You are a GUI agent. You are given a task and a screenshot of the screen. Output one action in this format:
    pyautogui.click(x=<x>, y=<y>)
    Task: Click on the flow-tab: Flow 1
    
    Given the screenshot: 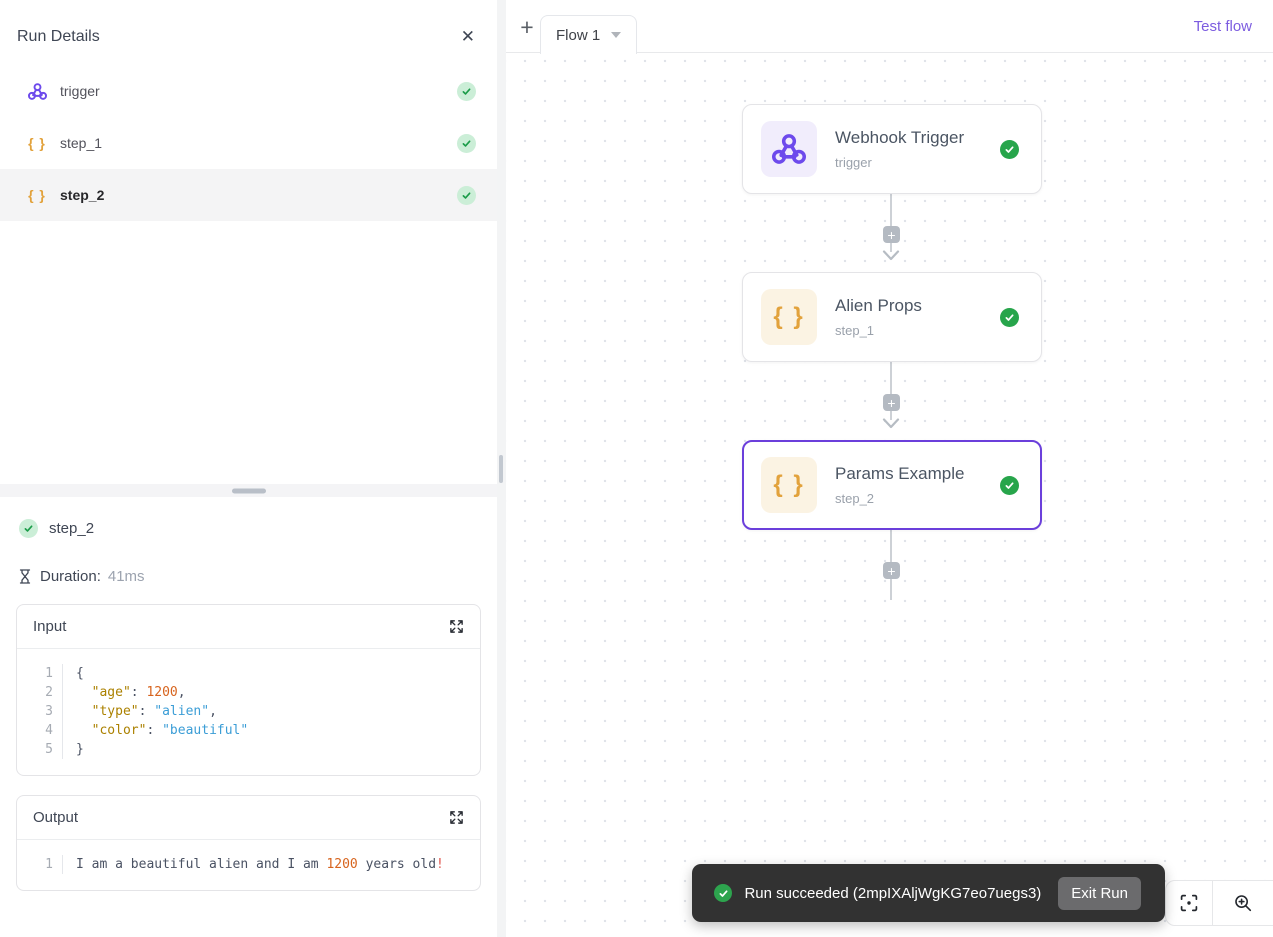 What is the action you would take?
    pyautogui.click(x=589, y=34)
    